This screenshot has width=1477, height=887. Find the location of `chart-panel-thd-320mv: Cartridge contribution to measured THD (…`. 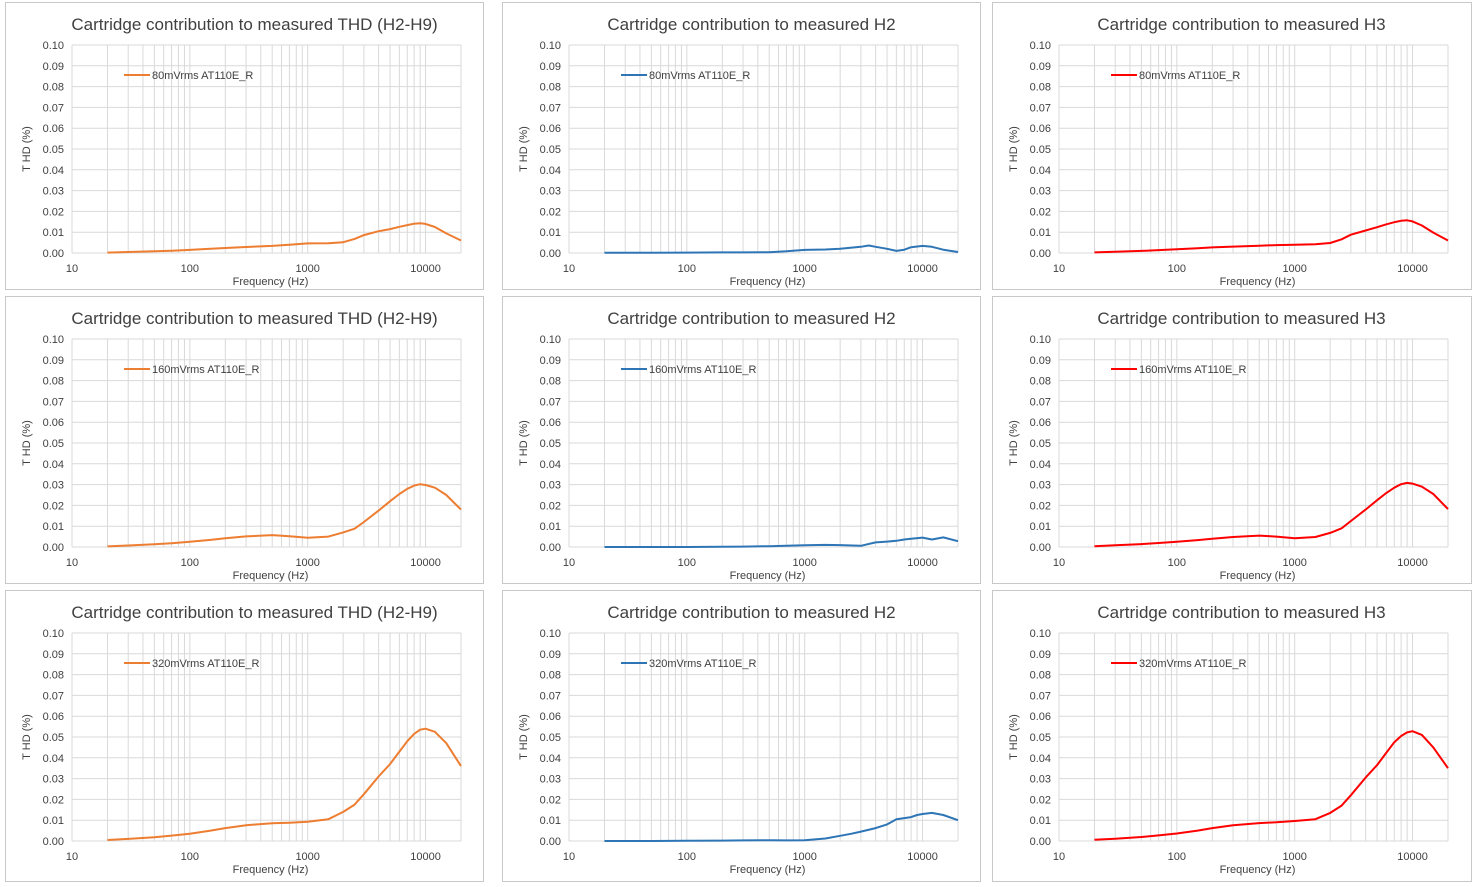

chart-panel-thd-320mv: Cartridge contribution to measured THD (… is located at coordinates (244, 736).